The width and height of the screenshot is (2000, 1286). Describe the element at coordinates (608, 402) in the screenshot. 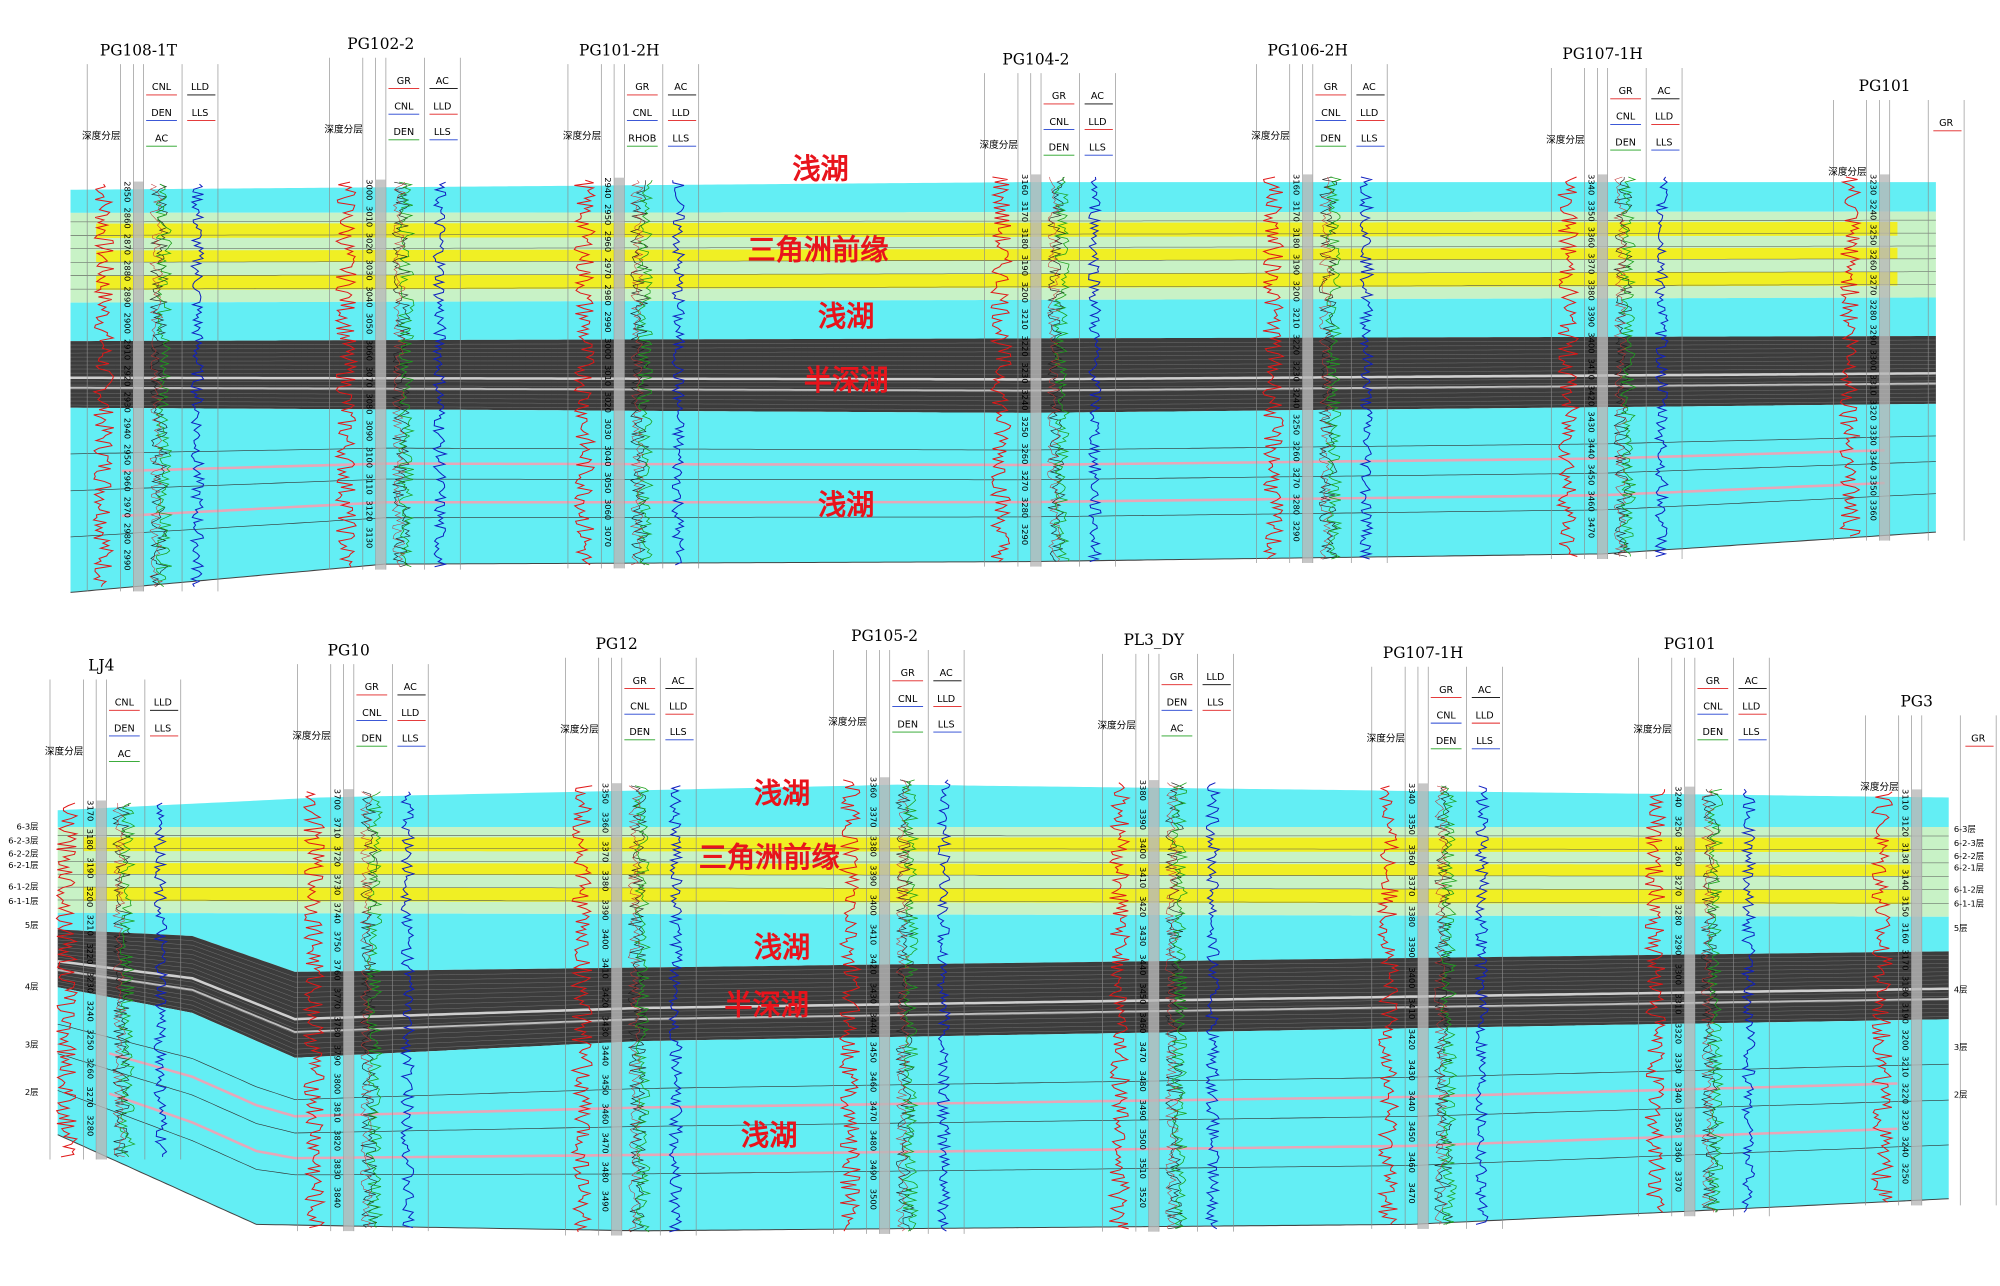

I see `depth-label: 3020` at that location.